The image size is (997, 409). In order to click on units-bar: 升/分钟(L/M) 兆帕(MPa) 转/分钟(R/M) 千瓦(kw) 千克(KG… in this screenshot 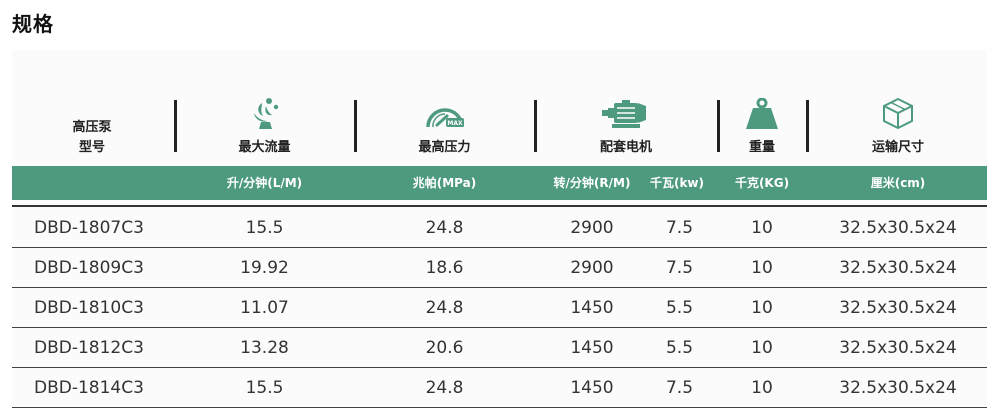, I will do `click(499, 183)`.